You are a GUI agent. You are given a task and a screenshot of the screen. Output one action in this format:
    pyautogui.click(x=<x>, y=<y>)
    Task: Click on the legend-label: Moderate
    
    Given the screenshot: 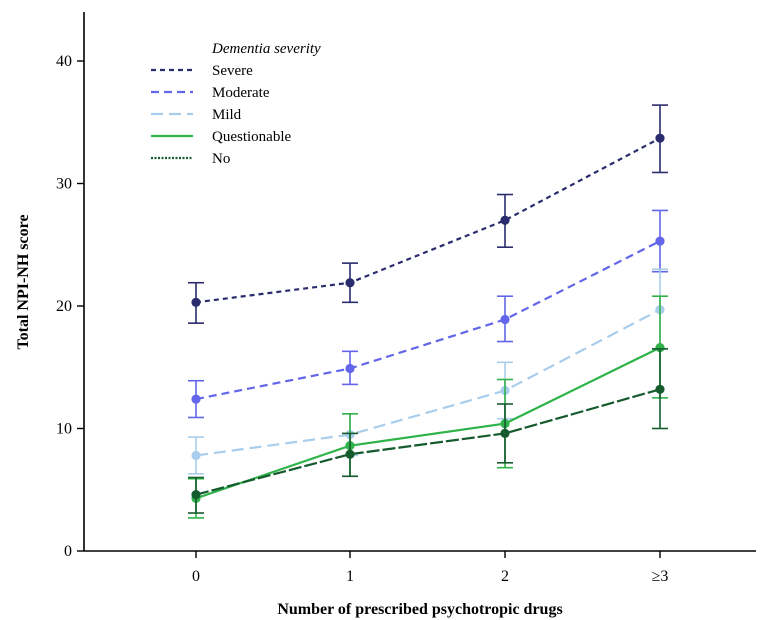 What is the action you would take?
    pyautogui.click(x=241, y=93)
    